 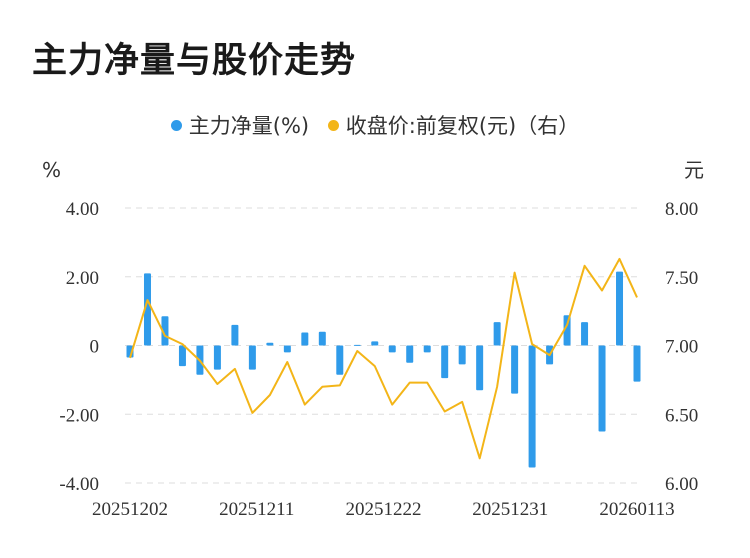 What do you see at coordinates (694, 170) in the screenshot?
I see `right-axis-unit: 元` at bounding box center [694, 170].